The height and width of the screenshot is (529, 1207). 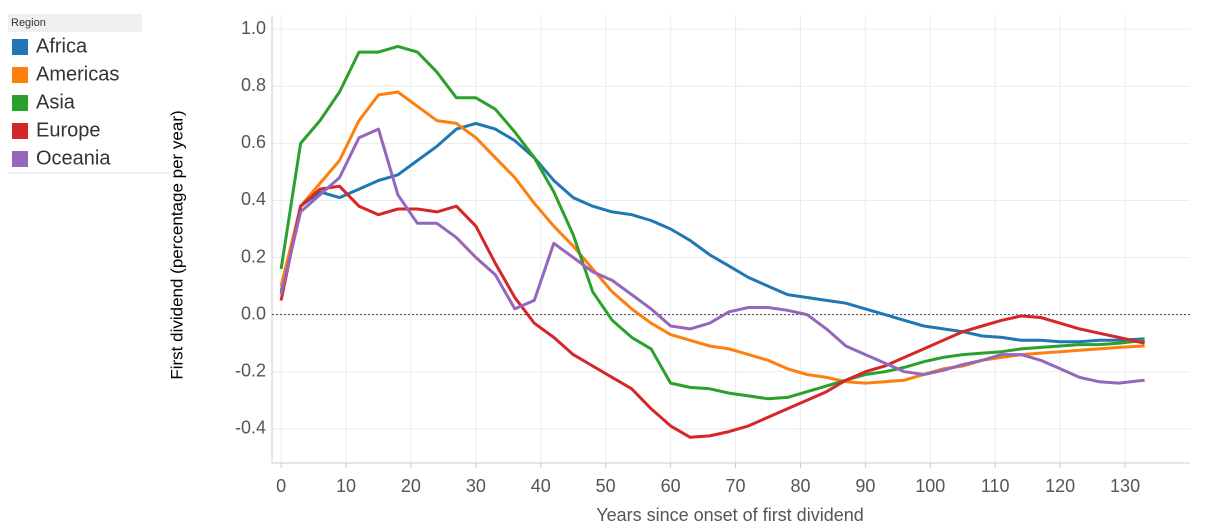 What do you see at coordinates (68, 130) in the screenshot?
I see `legend-label: Europe` at bounding box center [68, 130].